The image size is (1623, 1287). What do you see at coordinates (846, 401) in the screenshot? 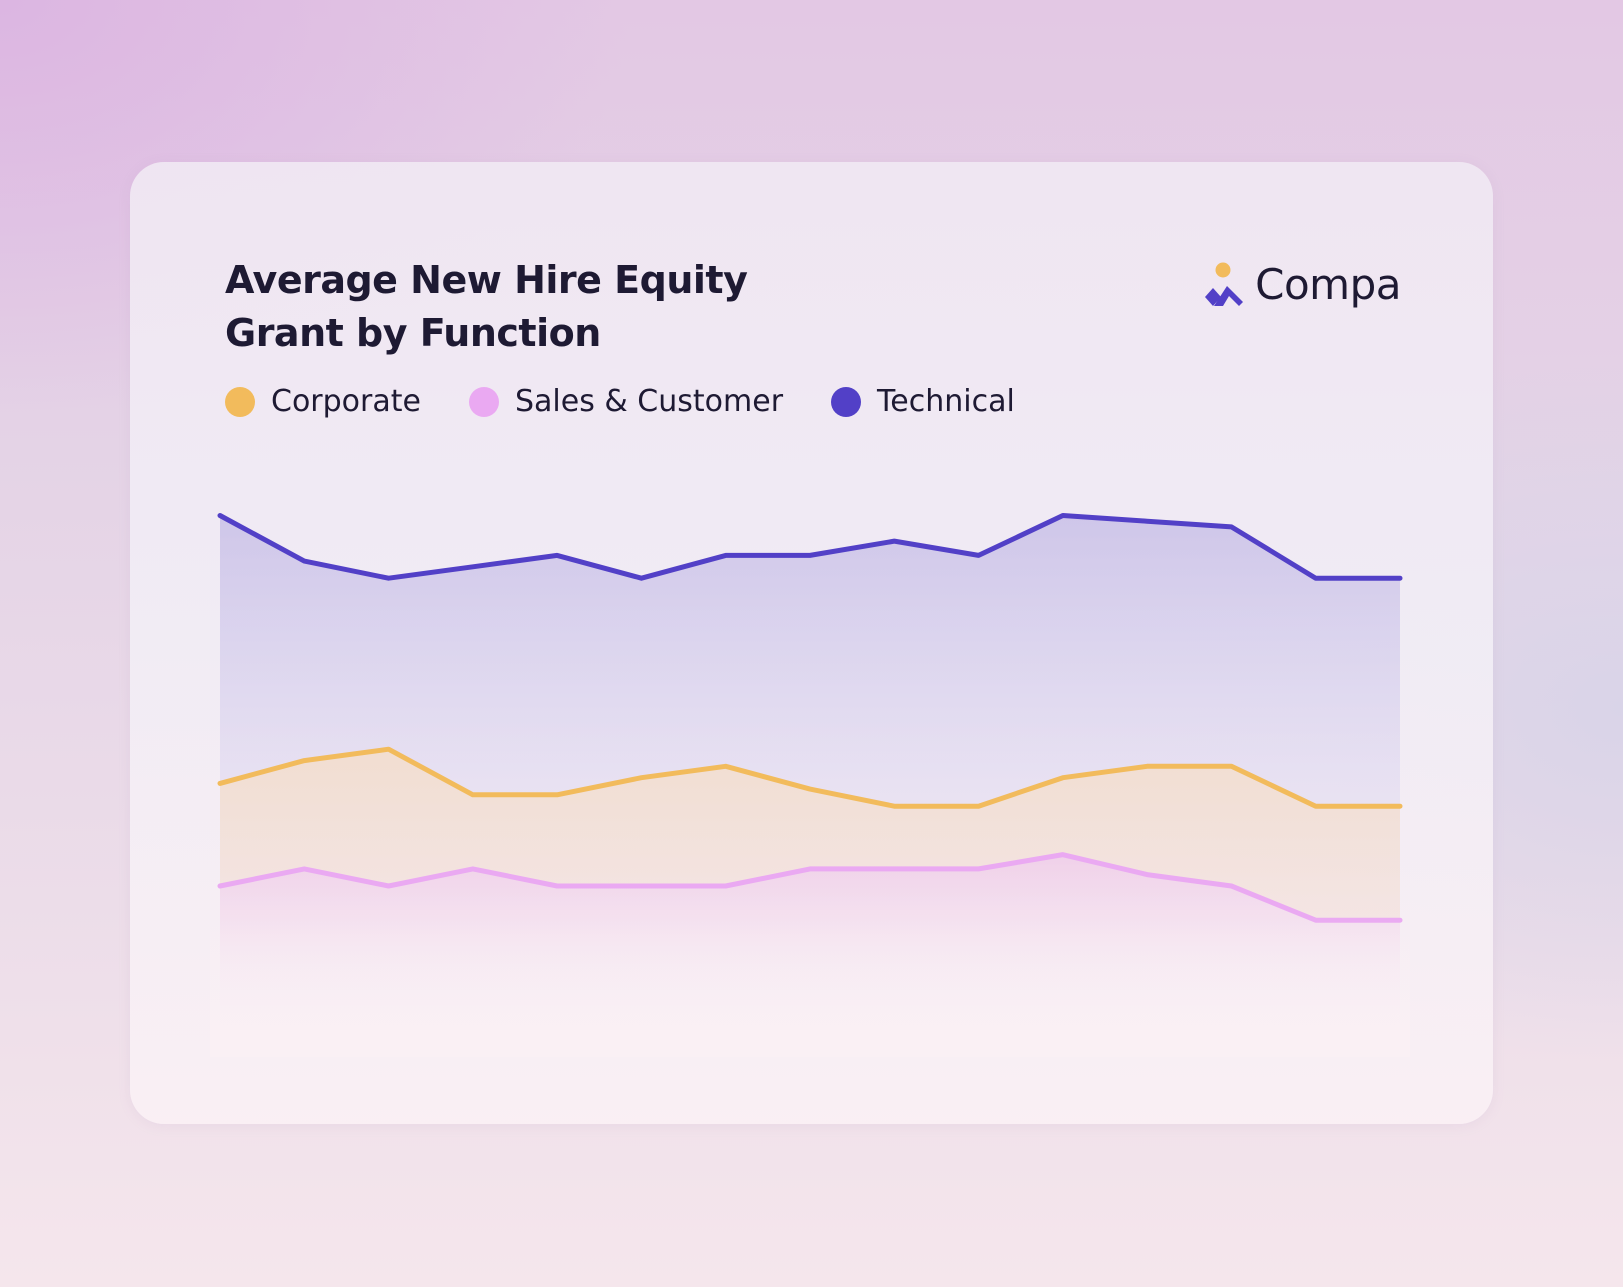
I see `legend-swatch-technical` at bounding box center [846, 401].